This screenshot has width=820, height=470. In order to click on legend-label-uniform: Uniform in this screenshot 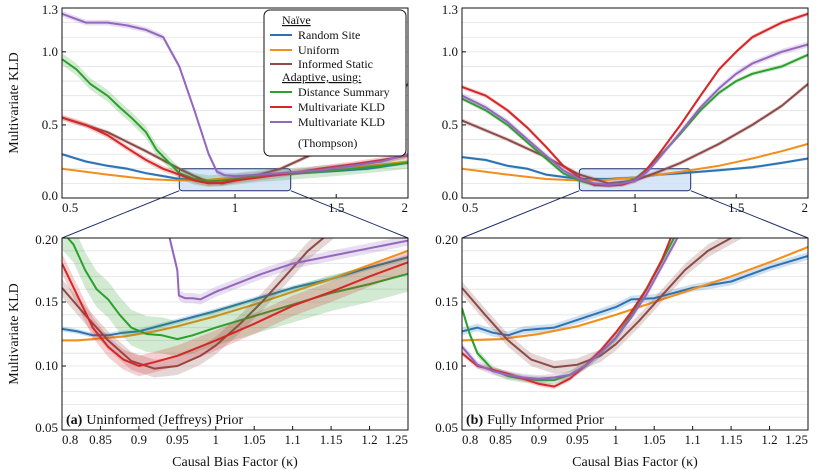, I will do `click(319, 50)`.